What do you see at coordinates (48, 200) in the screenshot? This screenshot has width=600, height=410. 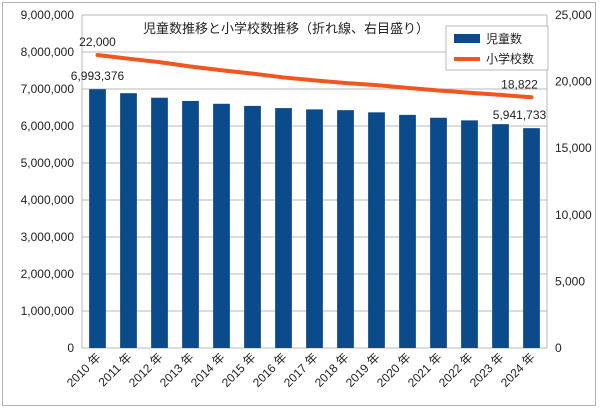 I see `y-left-tick-label: 4,000,000` at bounding box center [48, 200].